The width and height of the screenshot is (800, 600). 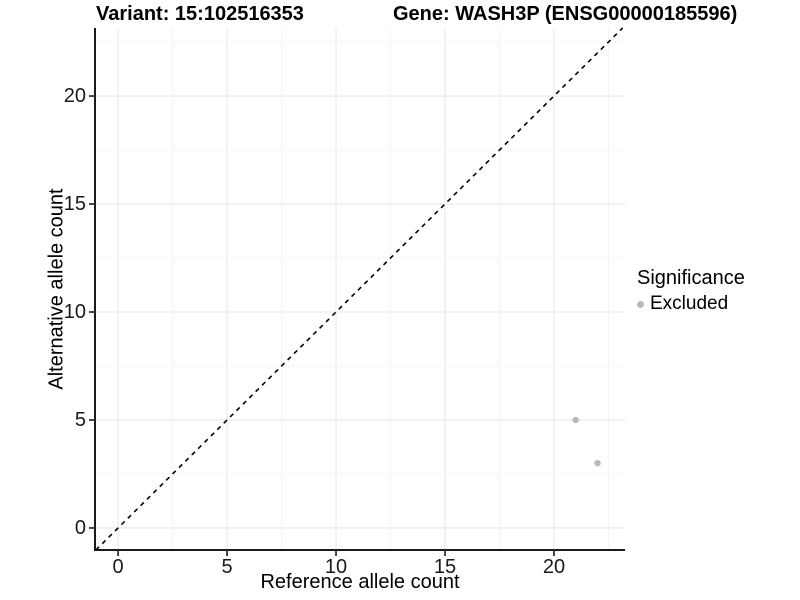 What do you see at coordinates (227, 567) in the screenshot?
I see `x-tick-label: 5` at bounding box center [227, 567].